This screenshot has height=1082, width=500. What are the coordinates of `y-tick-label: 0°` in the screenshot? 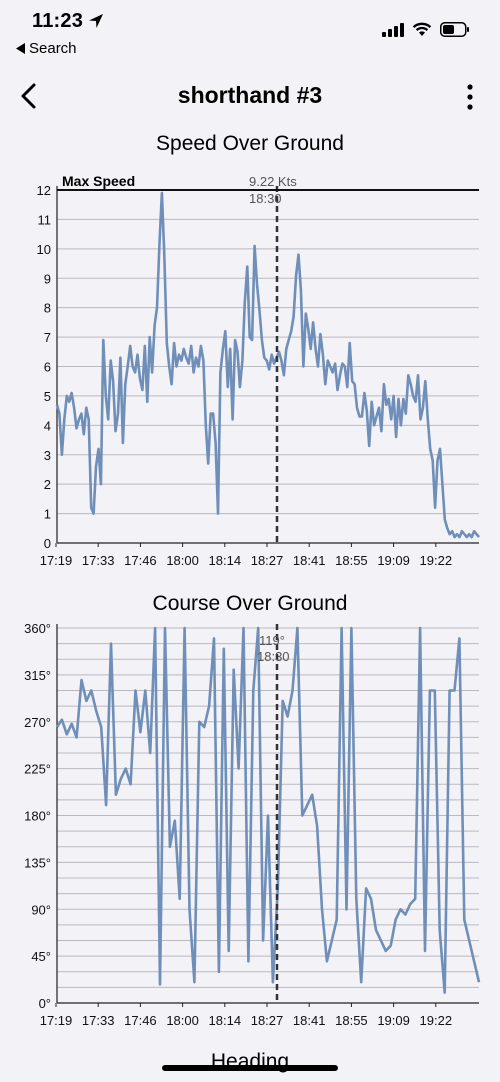 It's located at (45, 1003).